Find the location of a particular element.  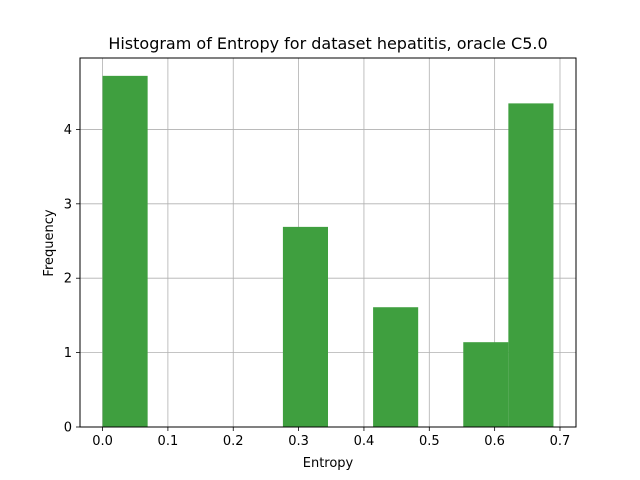

x-axis-label: Entropy is located at coordinates (328, 463).